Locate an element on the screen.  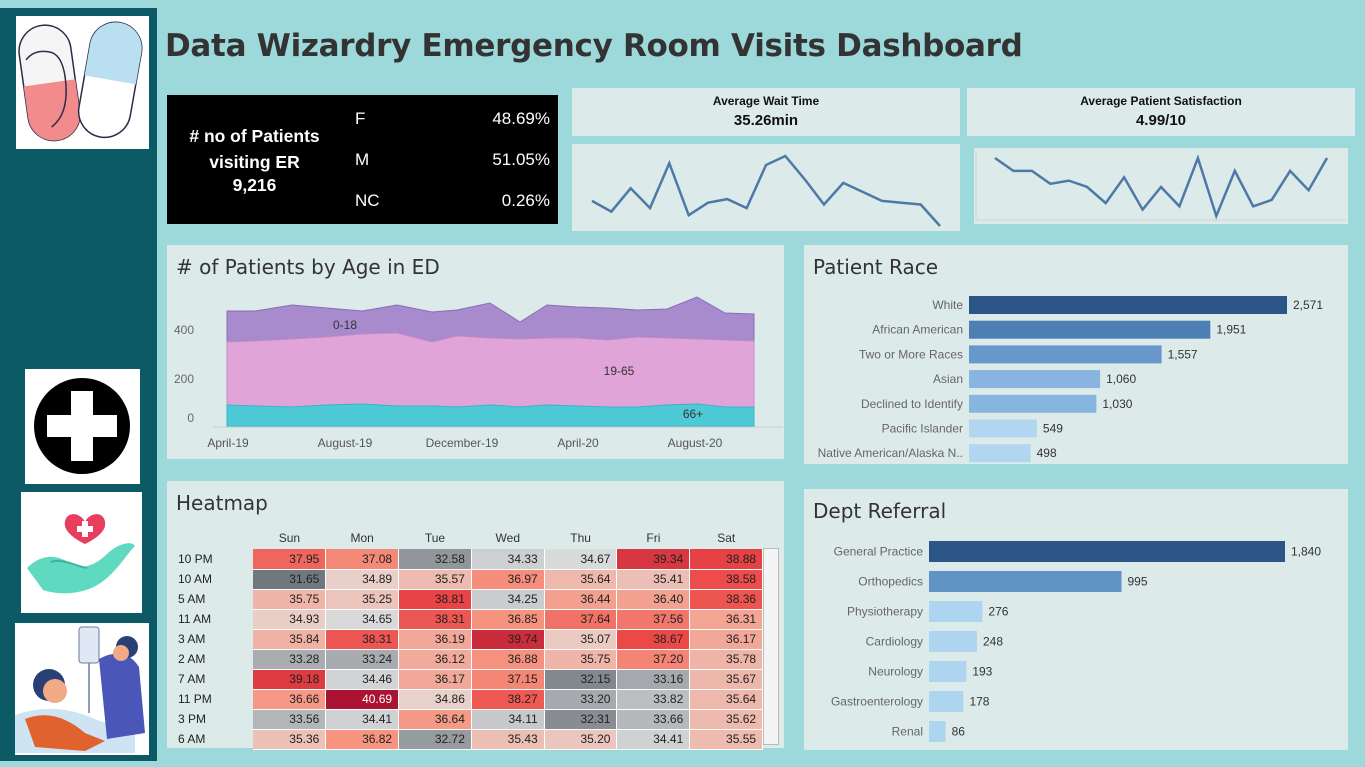
bar-label: White is located at coordinates (947, 305).